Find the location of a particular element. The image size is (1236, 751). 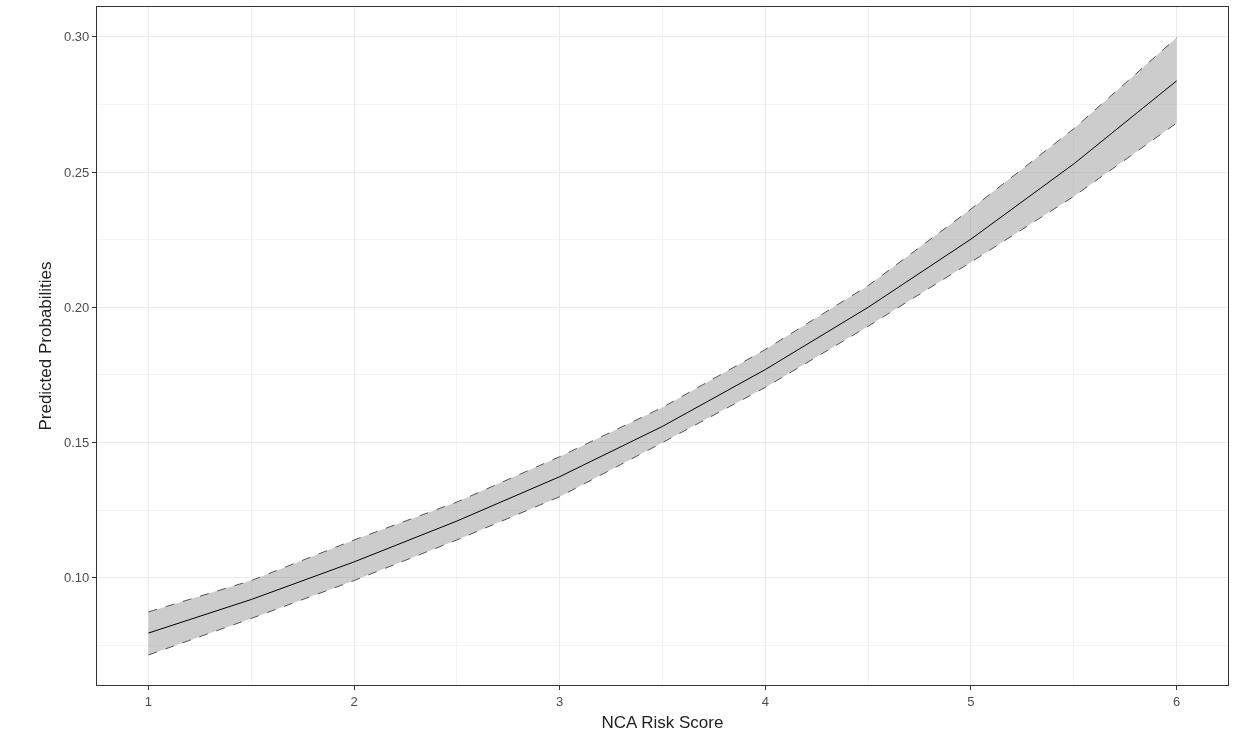

x-axis-title: NCA Risk Score is located at coordinates (662, 723).